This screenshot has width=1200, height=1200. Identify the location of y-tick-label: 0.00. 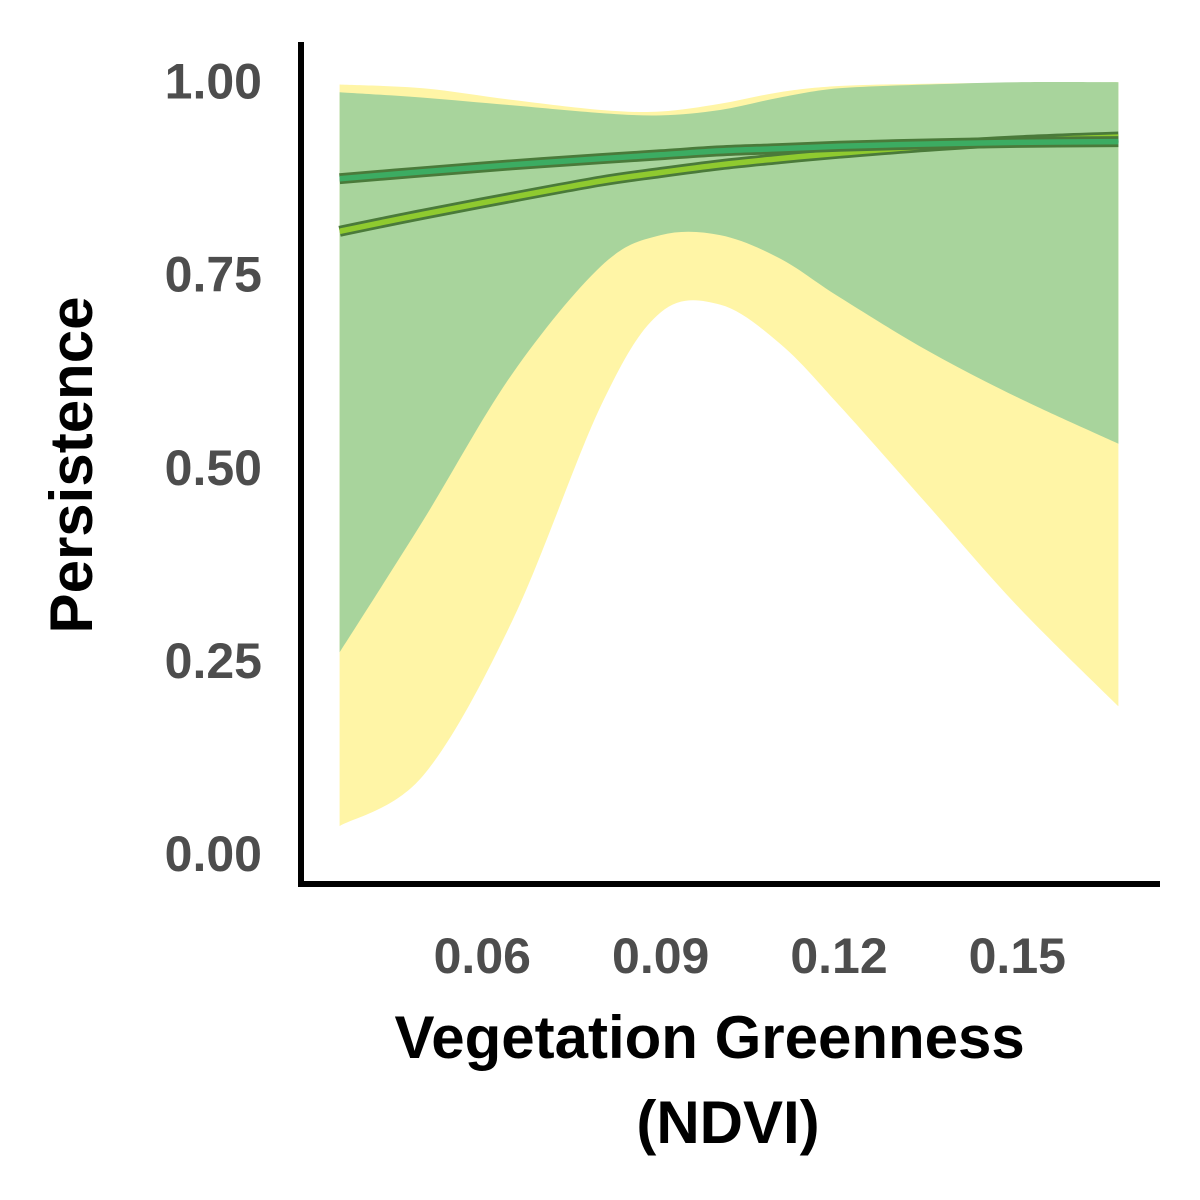
(213, 854).